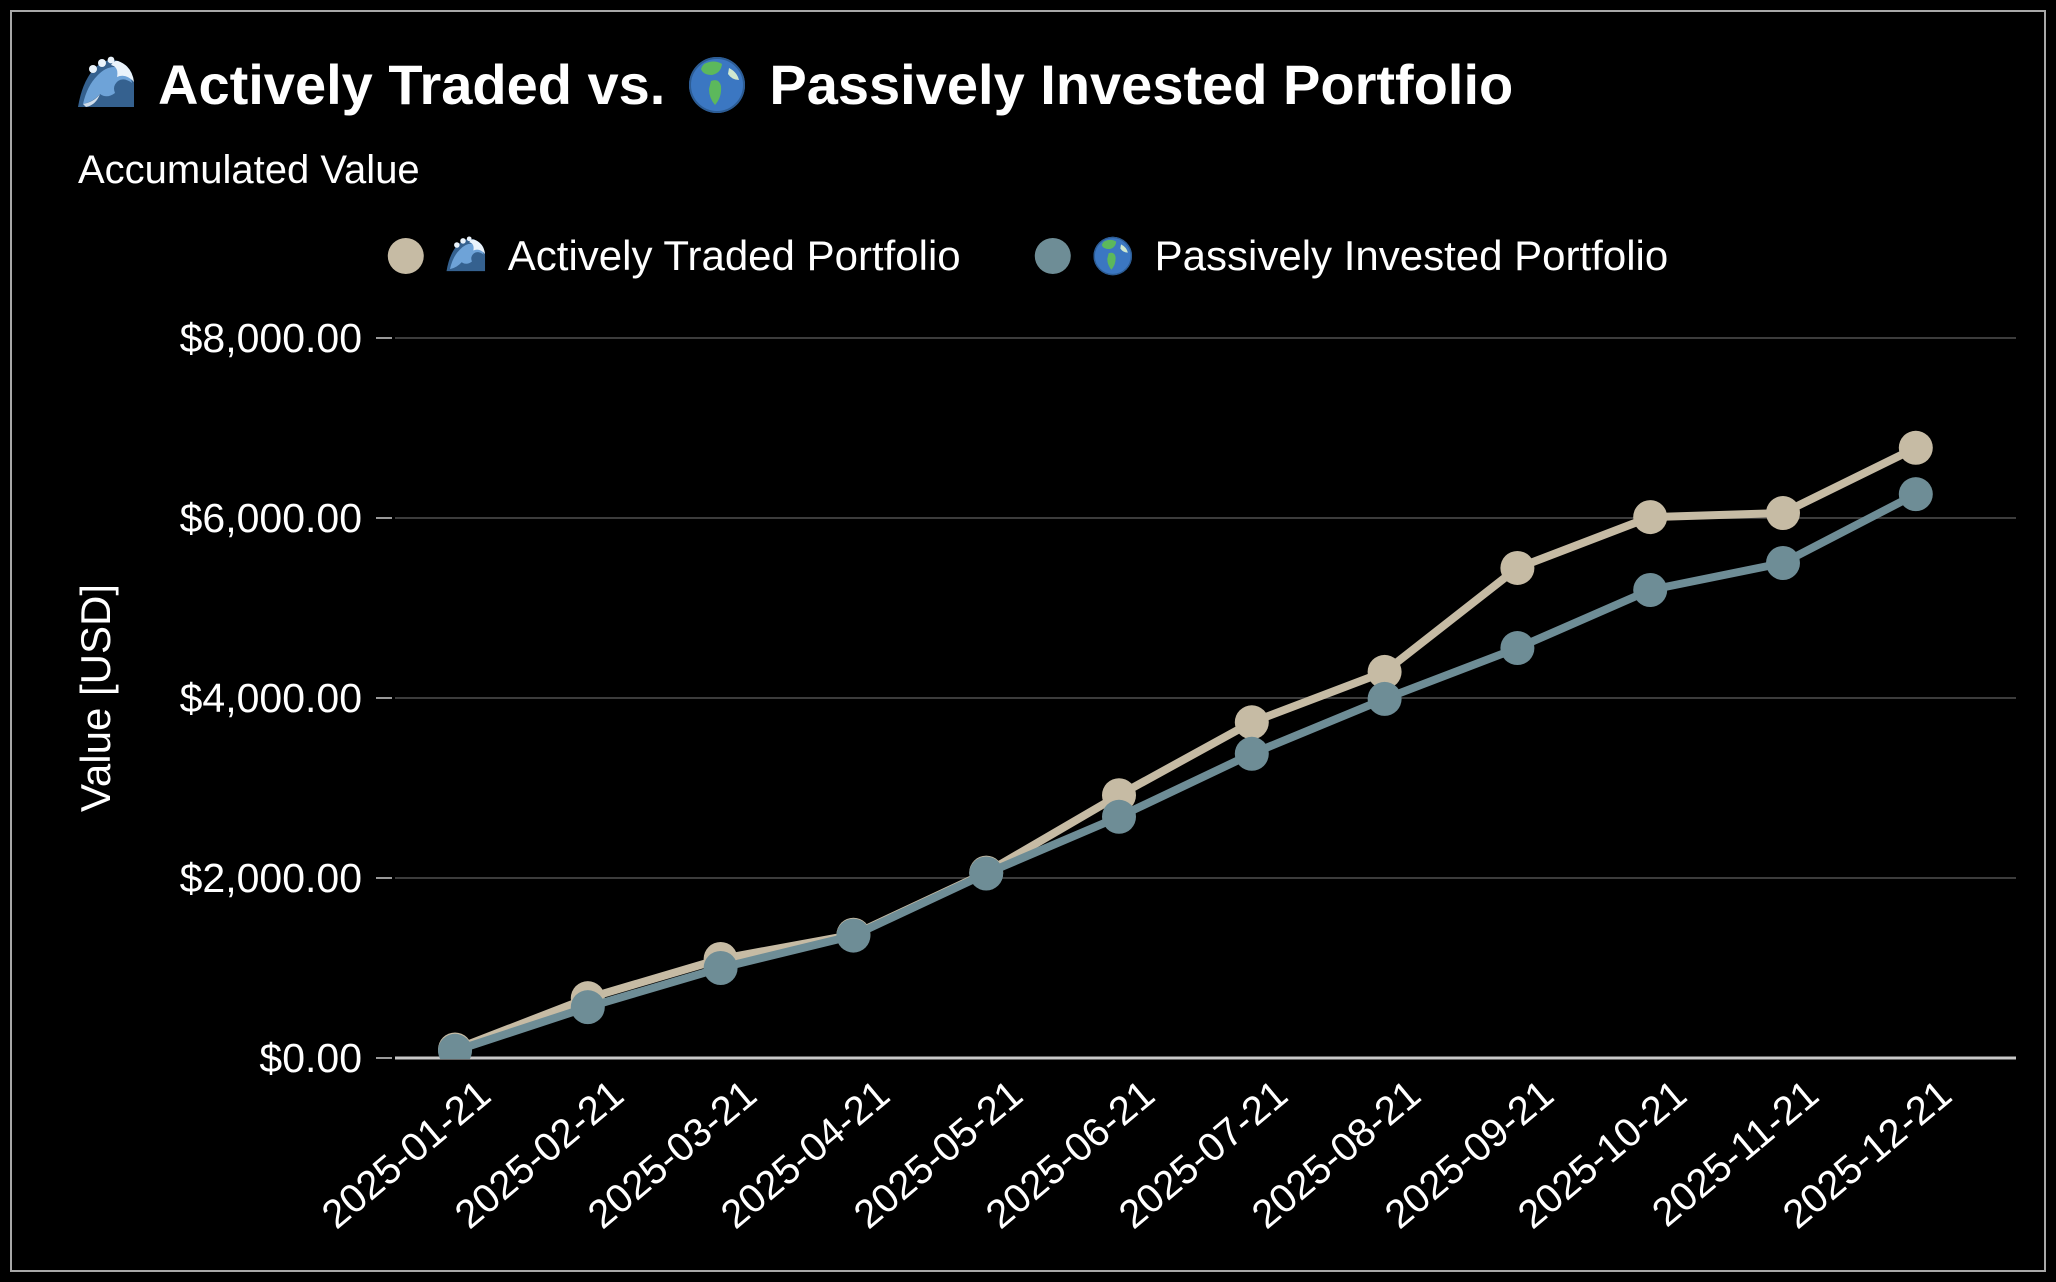 The width and height of the screenshot is (2056, 1282). I want to click on y-tick-label: $4,000.00, so click(270, 698).